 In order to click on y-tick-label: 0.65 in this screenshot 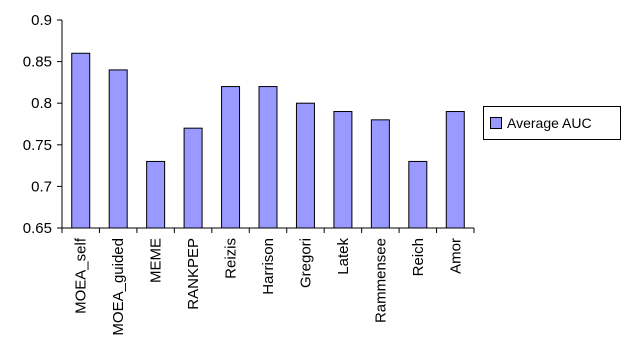, I will do `click(37, 228)`.